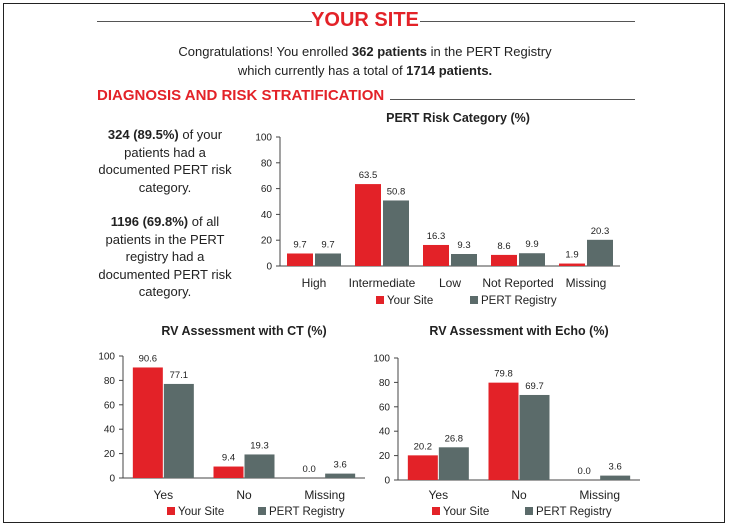 This screenshot has height=528, width=730. I want to click on intro-line1-post: in the PERT Registry, so click(489, 51).